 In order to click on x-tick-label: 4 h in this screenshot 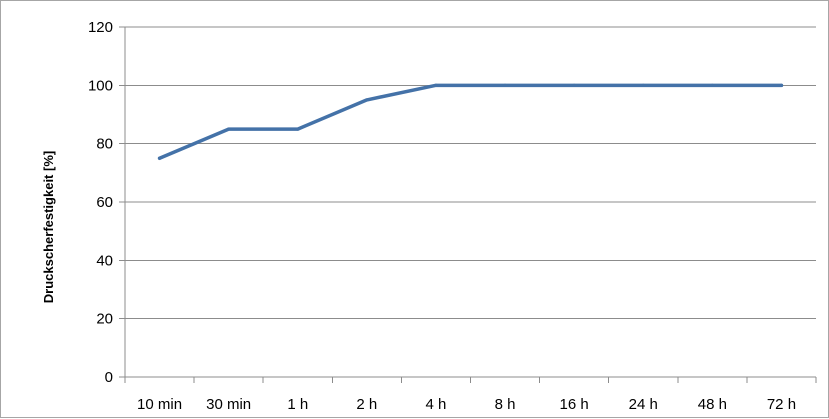, I will do `click(436, 404)`.